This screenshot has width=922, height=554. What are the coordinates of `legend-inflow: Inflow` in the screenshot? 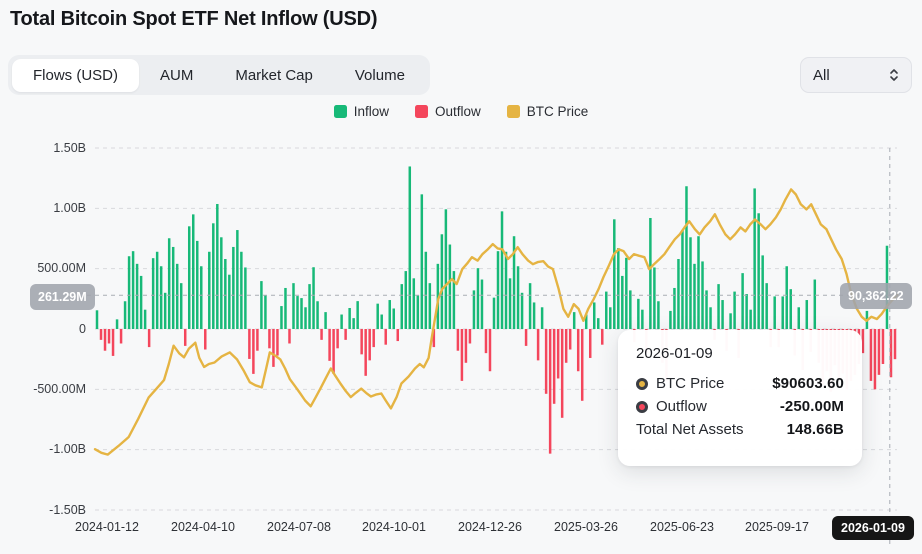 It's located at (361, 111).